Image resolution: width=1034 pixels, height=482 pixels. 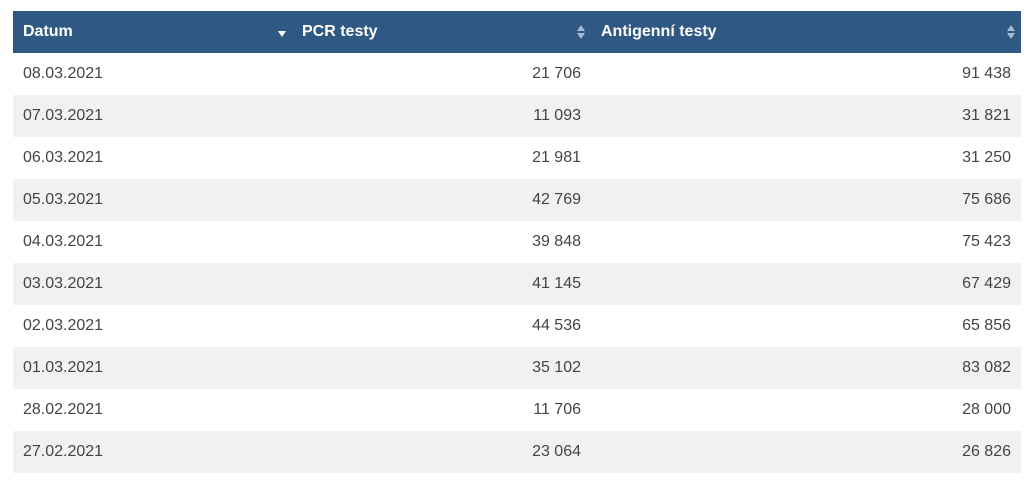 What do you see at coordinates (986, 115) in the screenshot?
I see `cell-antigen: 31 821` at bounding box center [986, 115].